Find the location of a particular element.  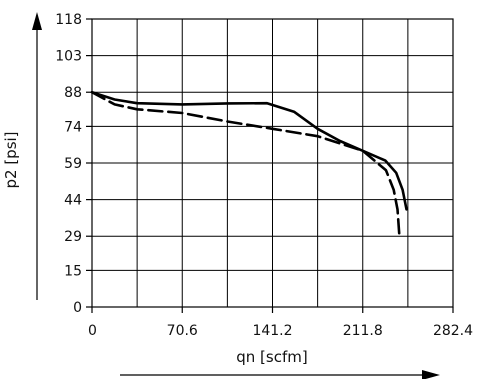

y-axis-label: p2 [psi] is located at coordinates (11, 159).